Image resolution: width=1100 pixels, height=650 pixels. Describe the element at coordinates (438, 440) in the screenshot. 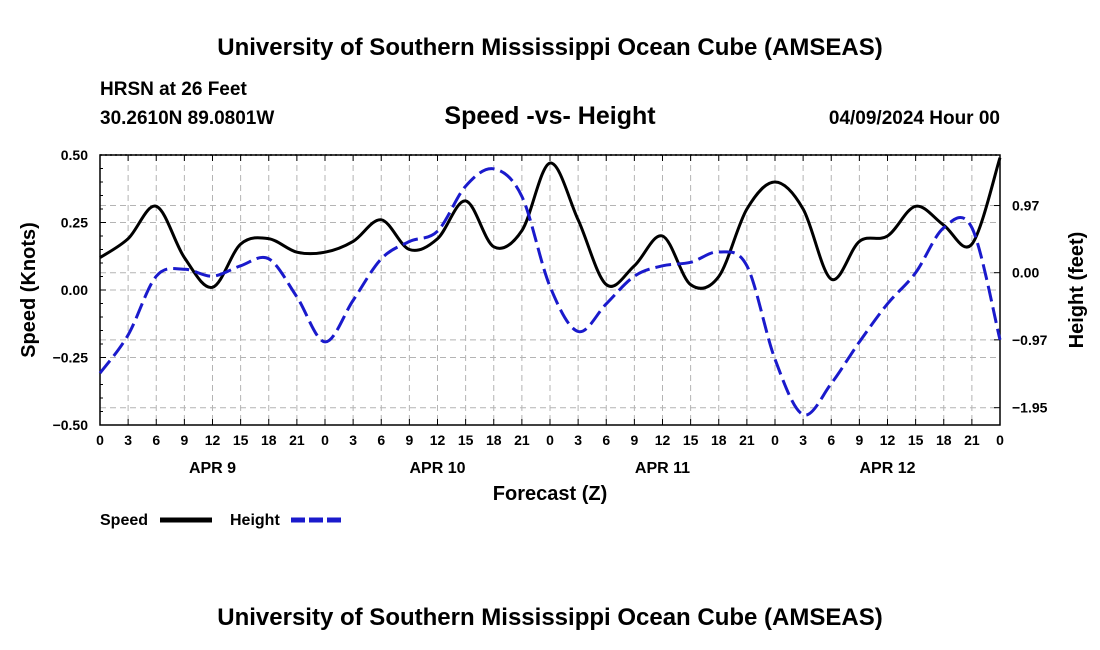

I see `x-tick-label-12: 12` at that location.